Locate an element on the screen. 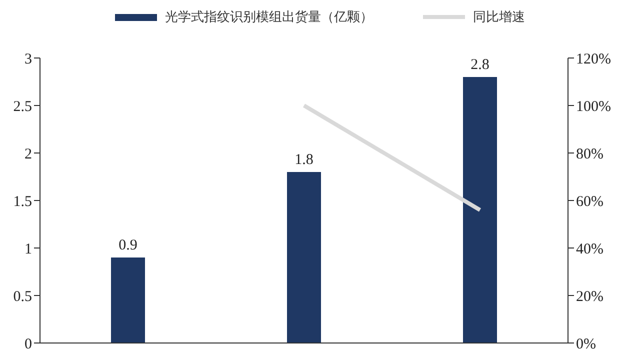 Image resolution: width=640 pixels, height=357 pixels. y-tick-label: 1 is located at coordinates (28, 249).